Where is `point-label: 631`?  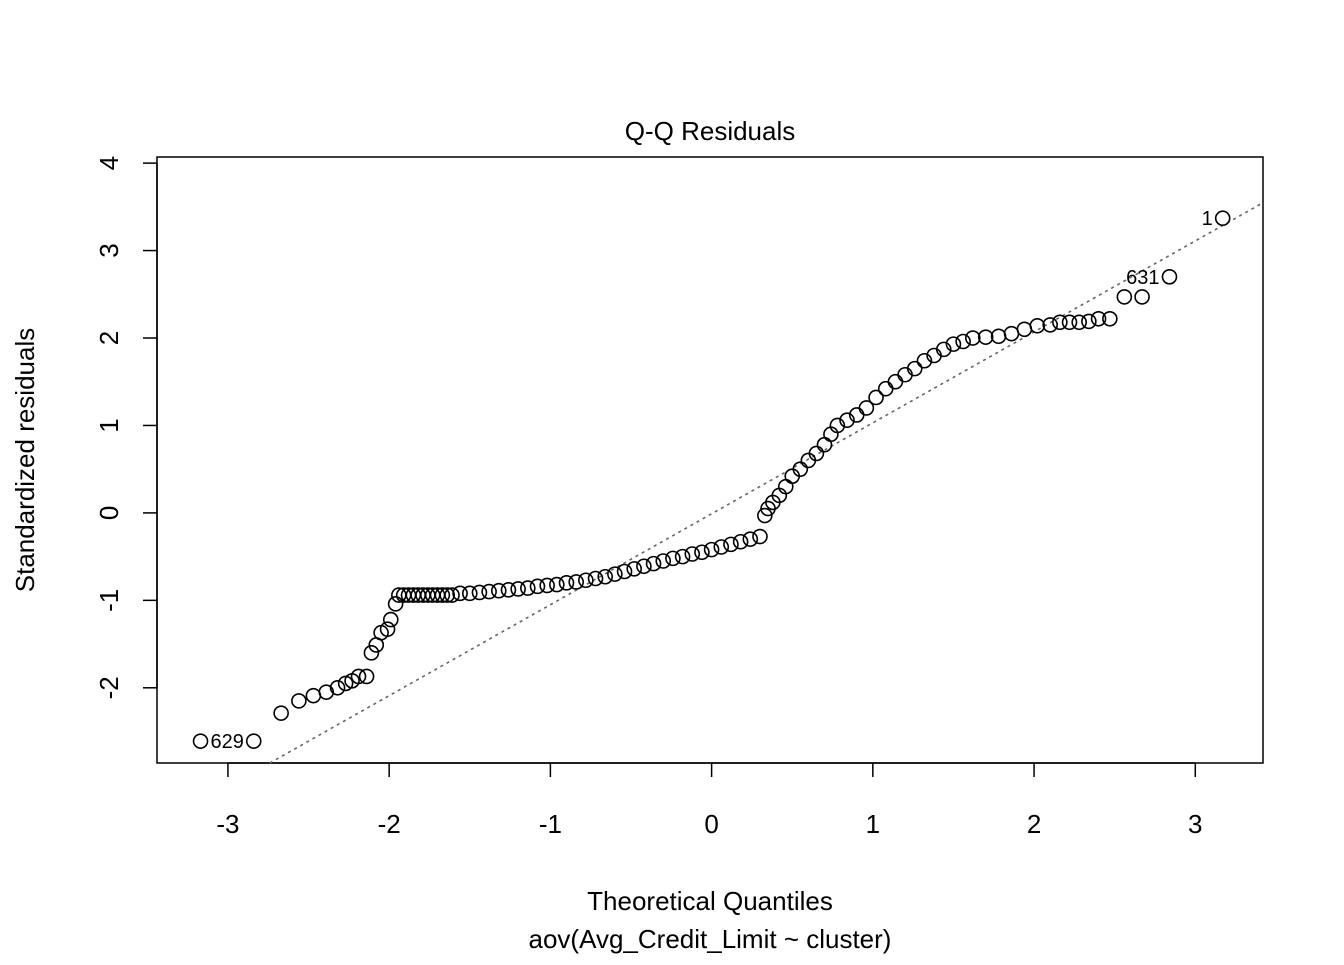 point-label: 631 is located at coordinates (1142, 278).